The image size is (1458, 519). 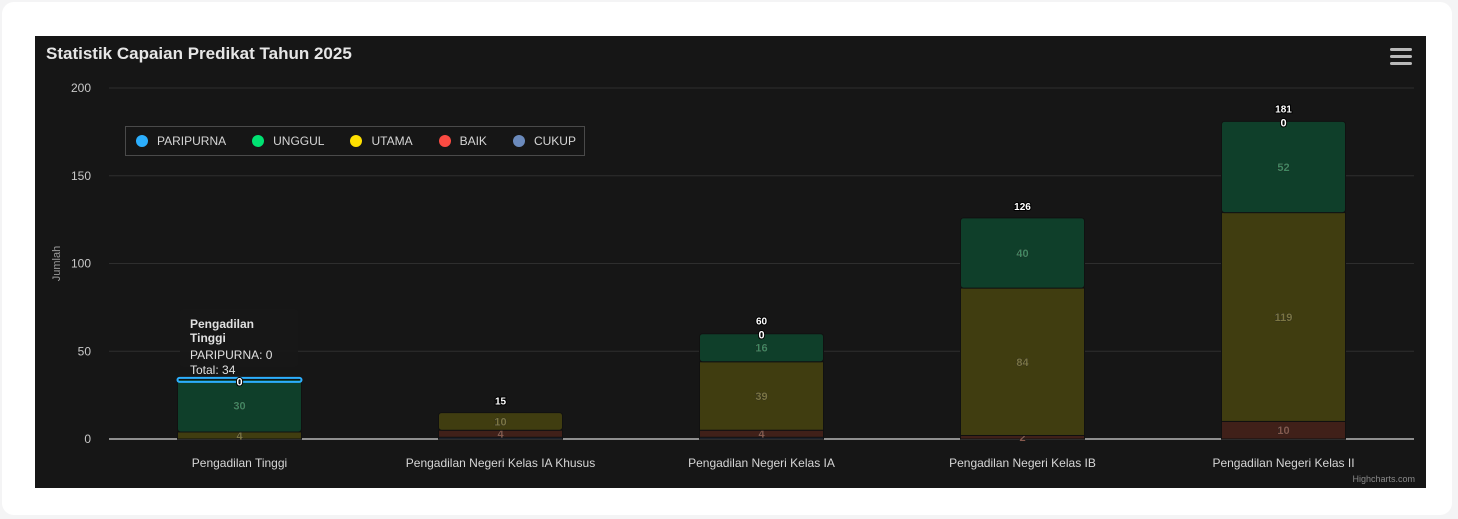 What do you see at coordinates (761, 463) in the screenshot?
I see `x-tick-label: Pengadilan Negeri Kelas IA` at bounding box center [761, 463].